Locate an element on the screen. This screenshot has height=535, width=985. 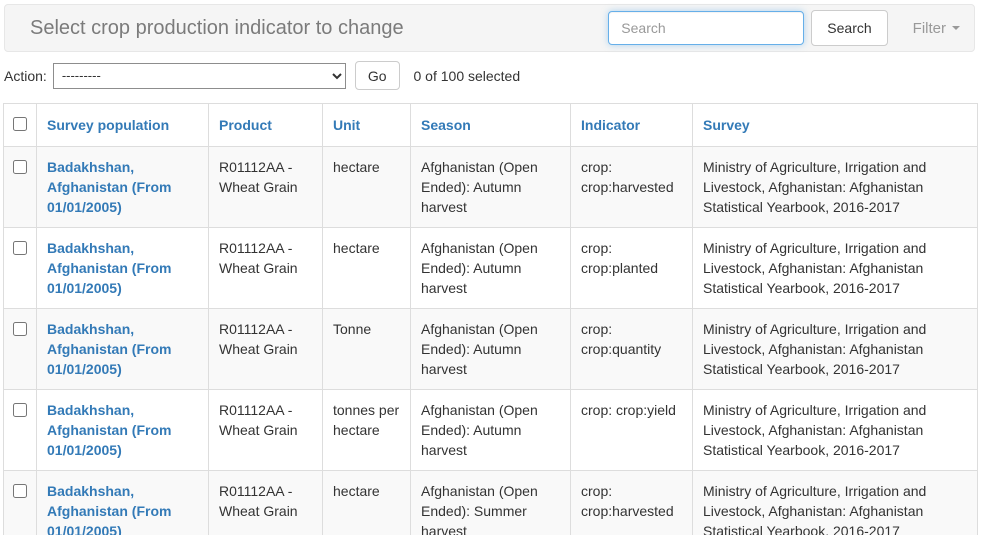
season-cell: Afghanistan (Open Ended): Summer harvest is located at coordinates (490, 502).